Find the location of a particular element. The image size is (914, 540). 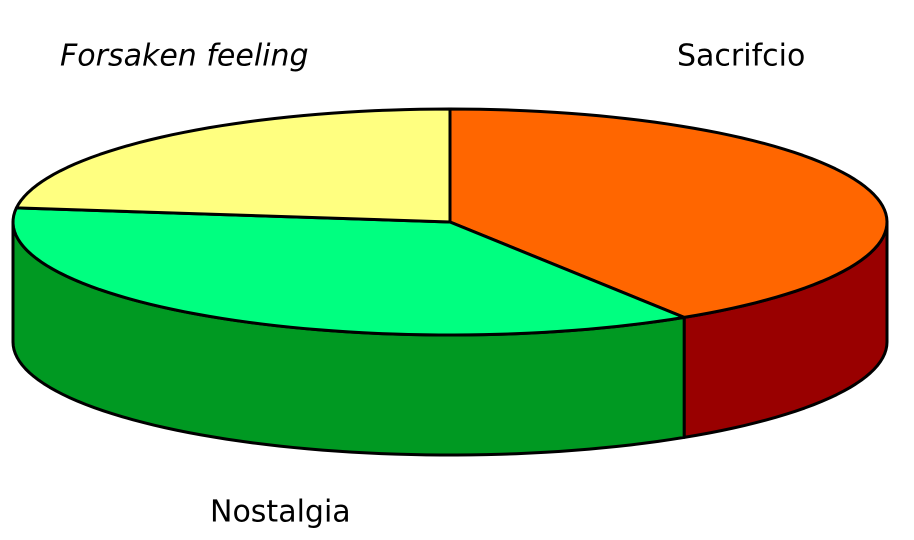

slice-label: Forsaken feeling is located at coordinates (184, 56).